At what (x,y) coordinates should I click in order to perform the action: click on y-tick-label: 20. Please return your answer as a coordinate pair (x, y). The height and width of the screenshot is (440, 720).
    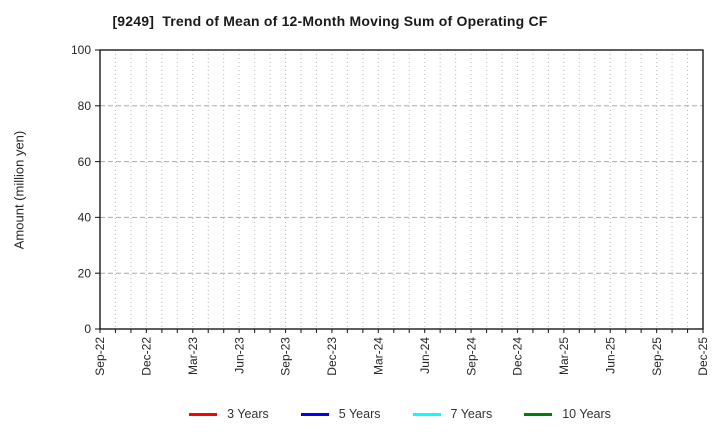
    Looking at the image, I should click on (85, 273).